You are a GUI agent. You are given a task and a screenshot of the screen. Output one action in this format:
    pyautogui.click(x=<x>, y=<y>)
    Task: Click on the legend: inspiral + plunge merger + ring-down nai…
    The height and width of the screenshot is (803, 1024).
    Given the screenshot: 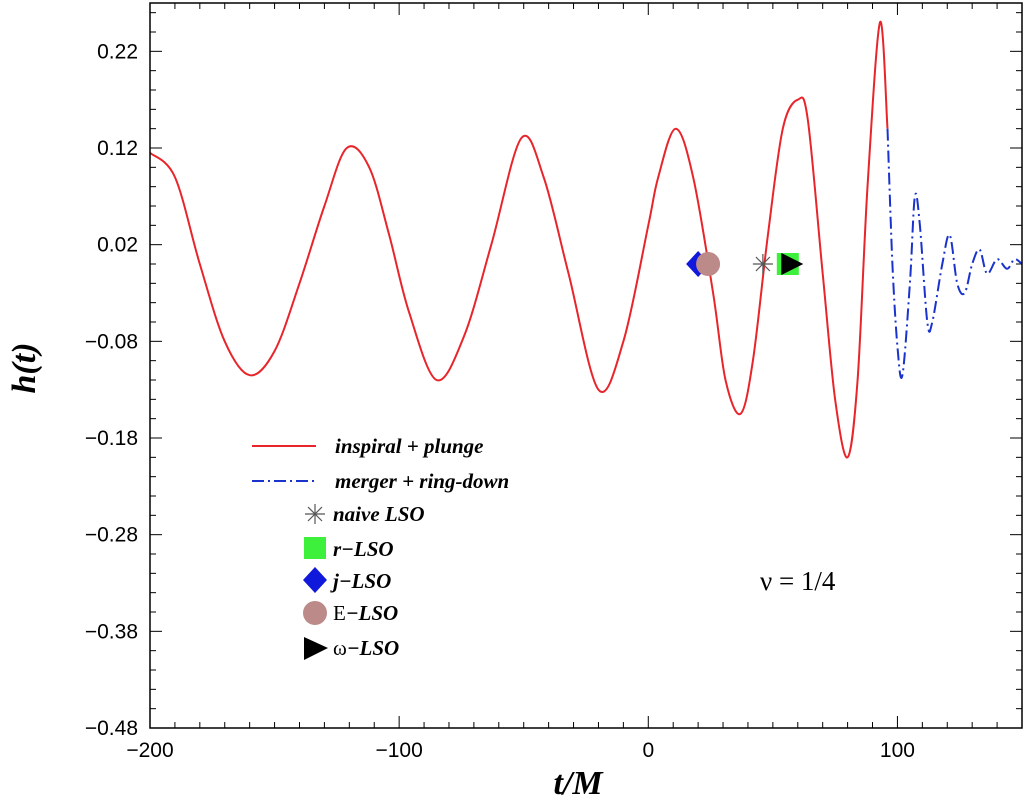 What is the action you would take?
    pyautogui.click(x=380, y=547)
    